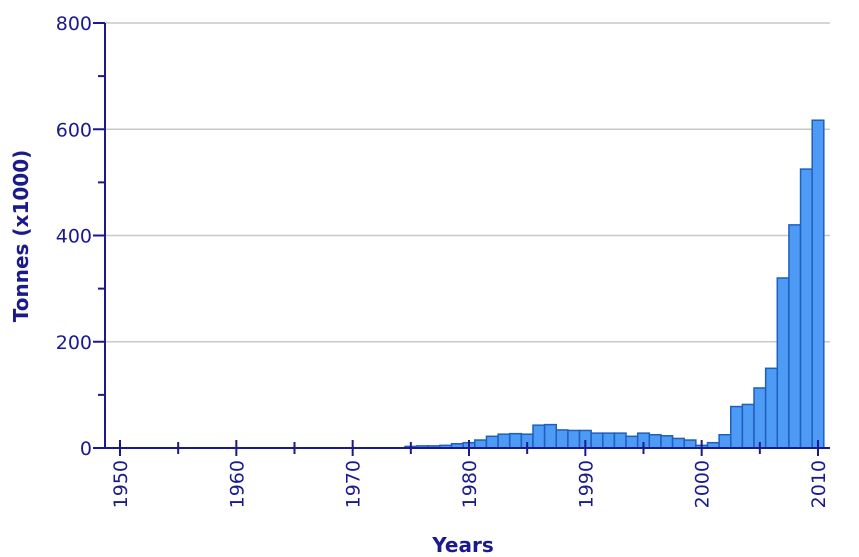  What do you see at coordinates (470, 484) in the screenshot?
I see `x-tick-label: 1980` at bounding box center [470, 484].